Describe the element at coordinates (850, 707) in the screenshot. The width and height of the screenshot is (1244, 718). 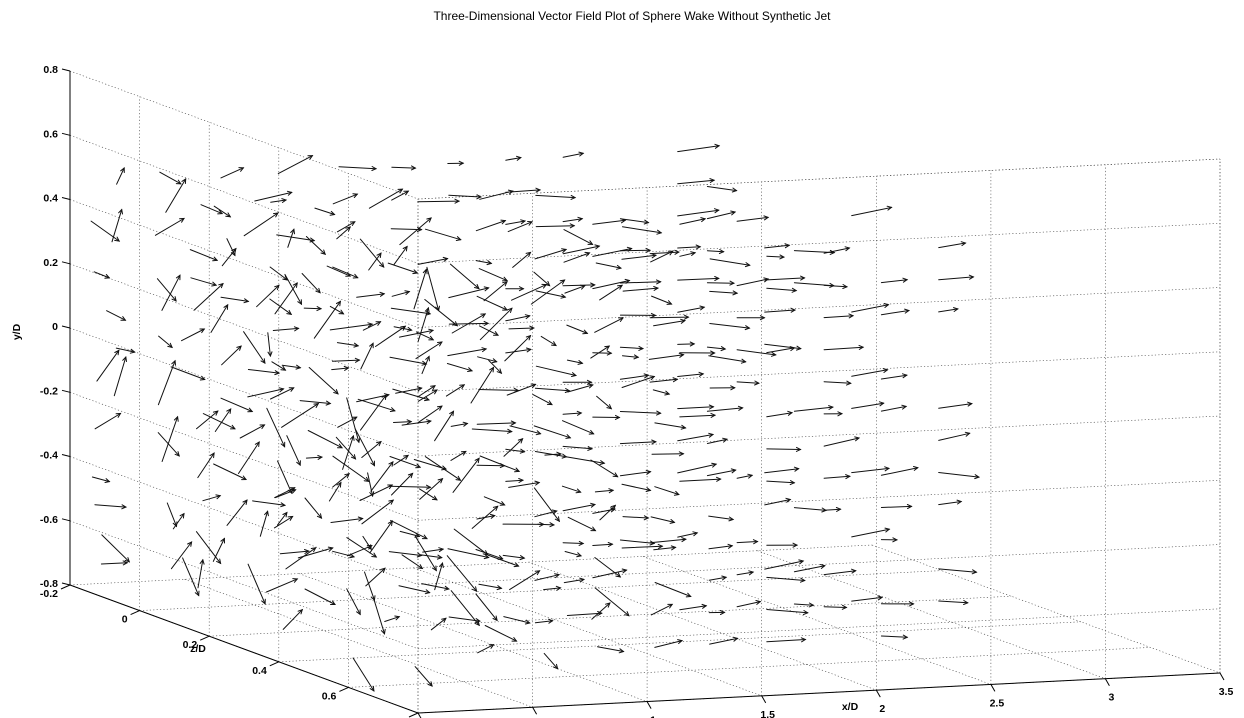
I see `x-axis-label: x/D` at that location.